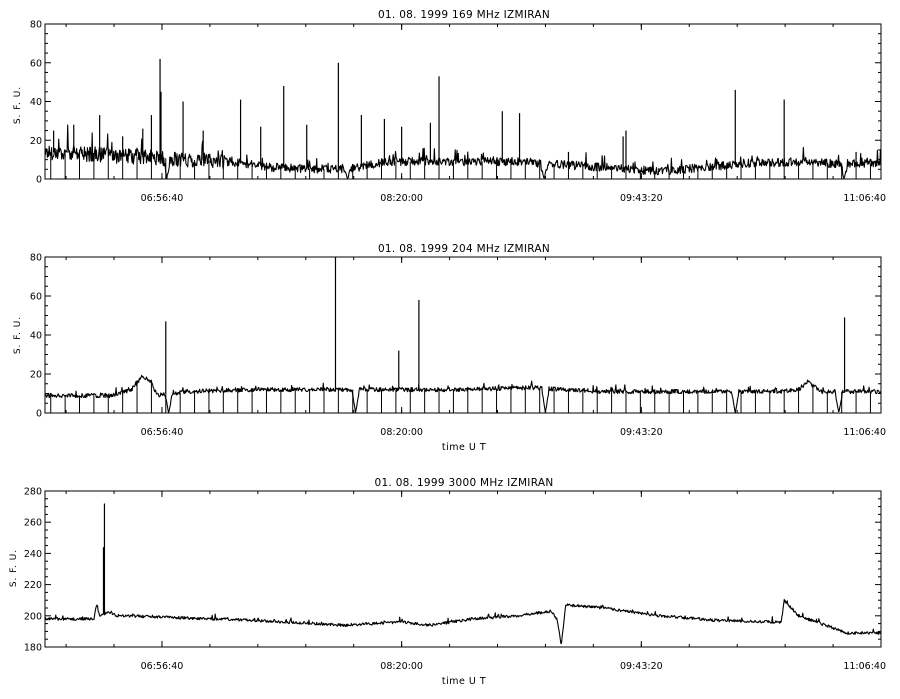 The image size is (900, 699). I want to click on panel-title: 01. 08. 1999 3000 MHz IZMIRAN, so click(463, 483).